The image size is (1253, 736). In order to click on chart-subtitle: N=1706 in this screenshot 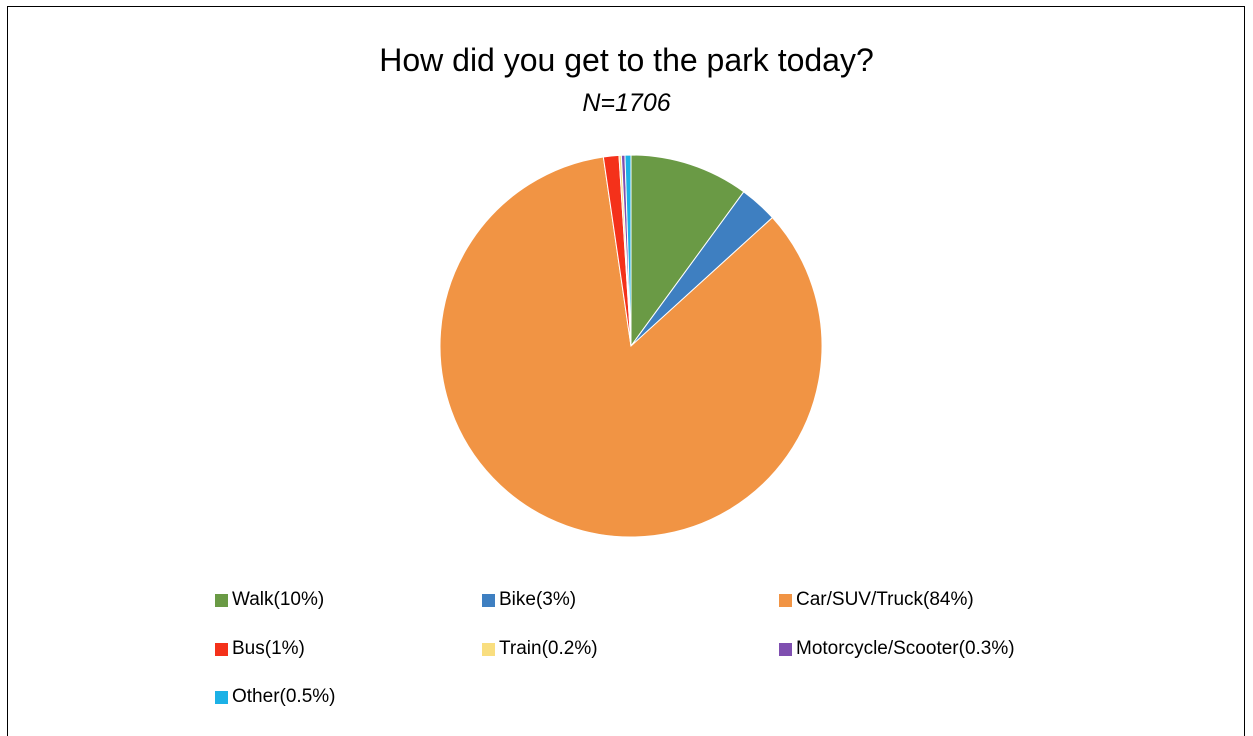, I will do `click(626, 103)`.